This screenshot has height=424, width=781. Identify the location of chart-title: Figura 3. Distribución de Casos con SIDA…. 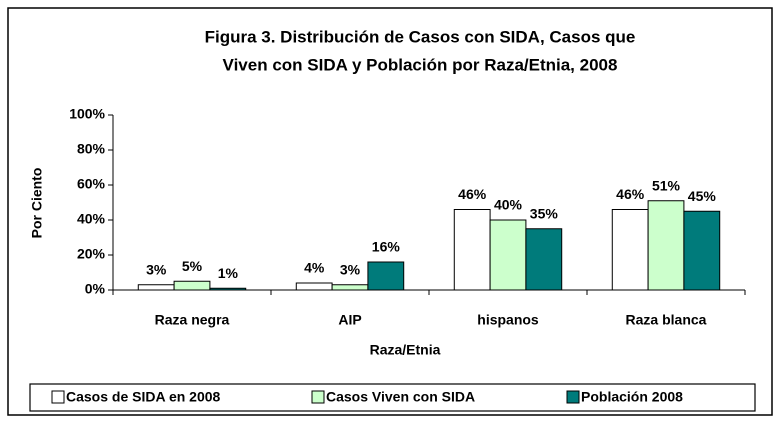
(420, 36).